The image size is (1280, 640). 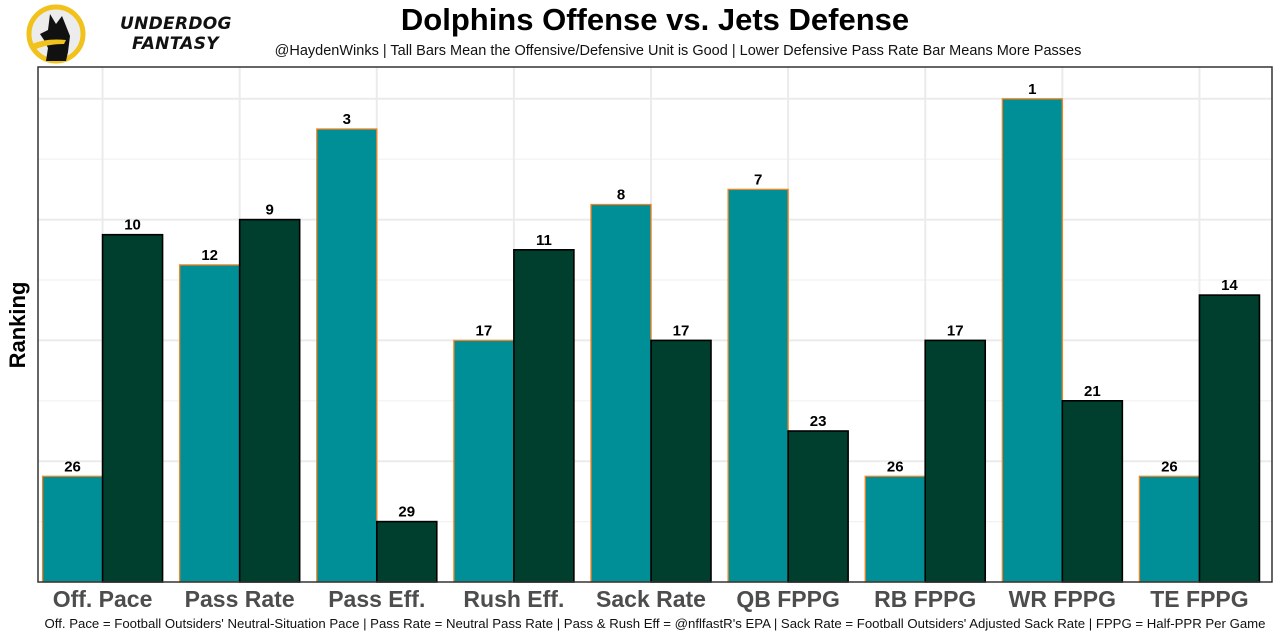 What do you see at coordinates (1032, 89) in the screenshot?
I see `data-label: 1` at bounding box center [1032, 89].